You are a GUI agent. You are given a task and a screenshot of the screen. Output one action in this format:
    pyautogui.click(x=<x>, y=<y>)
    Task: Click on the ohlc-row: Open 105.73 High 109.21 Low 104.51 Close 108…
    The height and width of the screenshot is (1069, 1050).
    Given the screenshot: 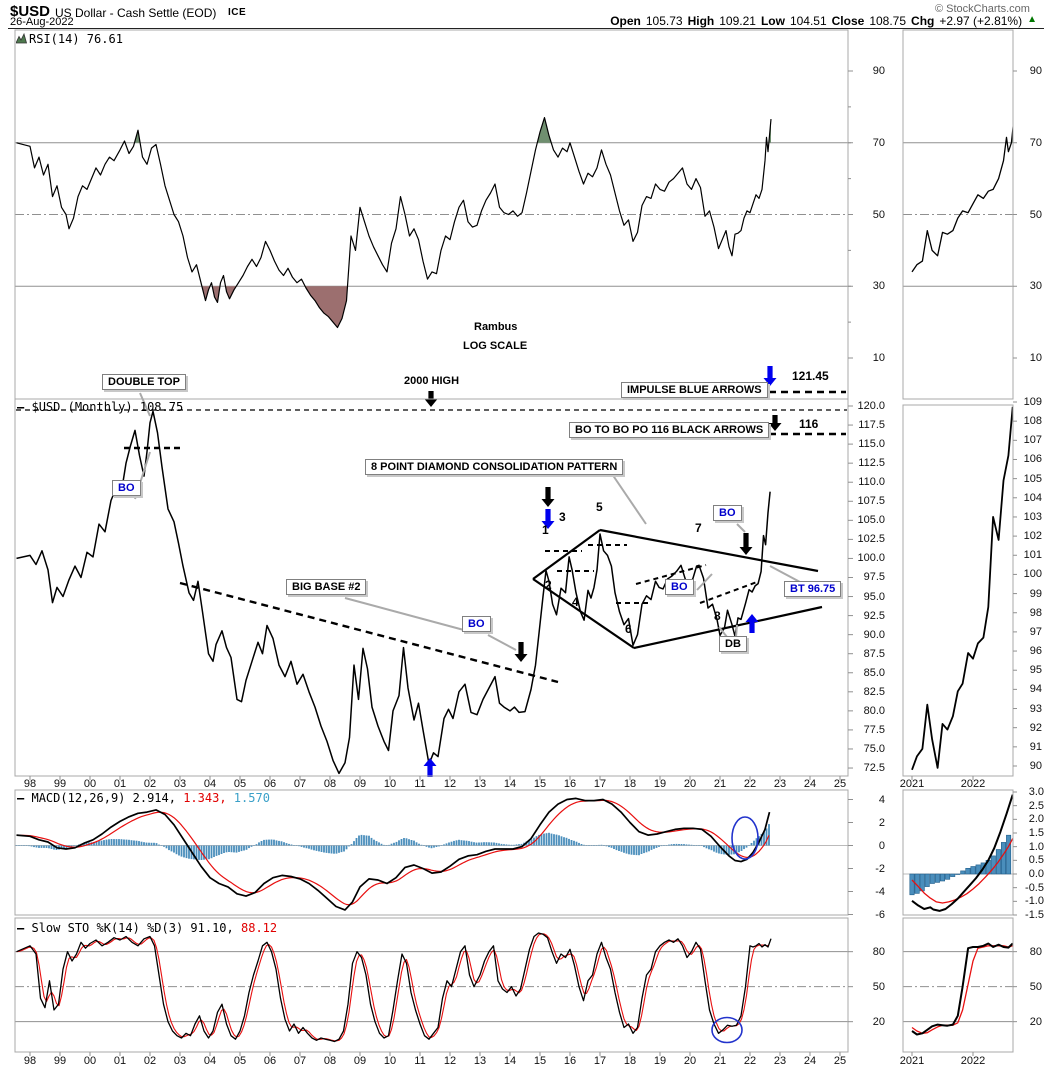 What is the action you would take?
    pyautogui.click(x=823, y=21)
    